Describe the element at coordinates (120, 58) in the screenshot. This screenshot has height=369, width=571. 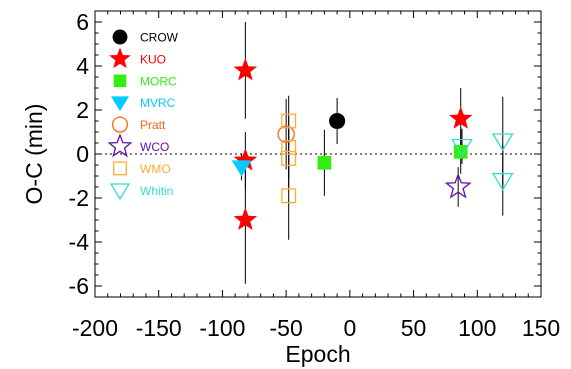
I see `legend-marker-kuo` at that location.